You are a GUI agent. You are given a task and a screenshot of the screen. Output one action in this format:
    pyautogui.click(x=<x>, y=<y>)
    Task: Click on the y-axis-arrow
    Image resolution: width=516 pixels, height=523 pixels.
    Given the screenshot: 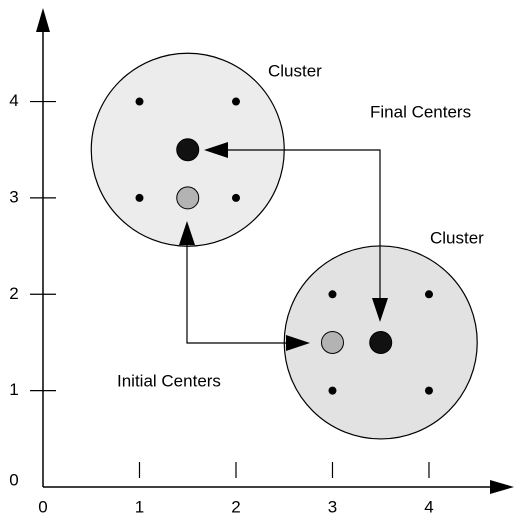 What is the action you would take?
    pyautogui.click(x=43, y=20)
    